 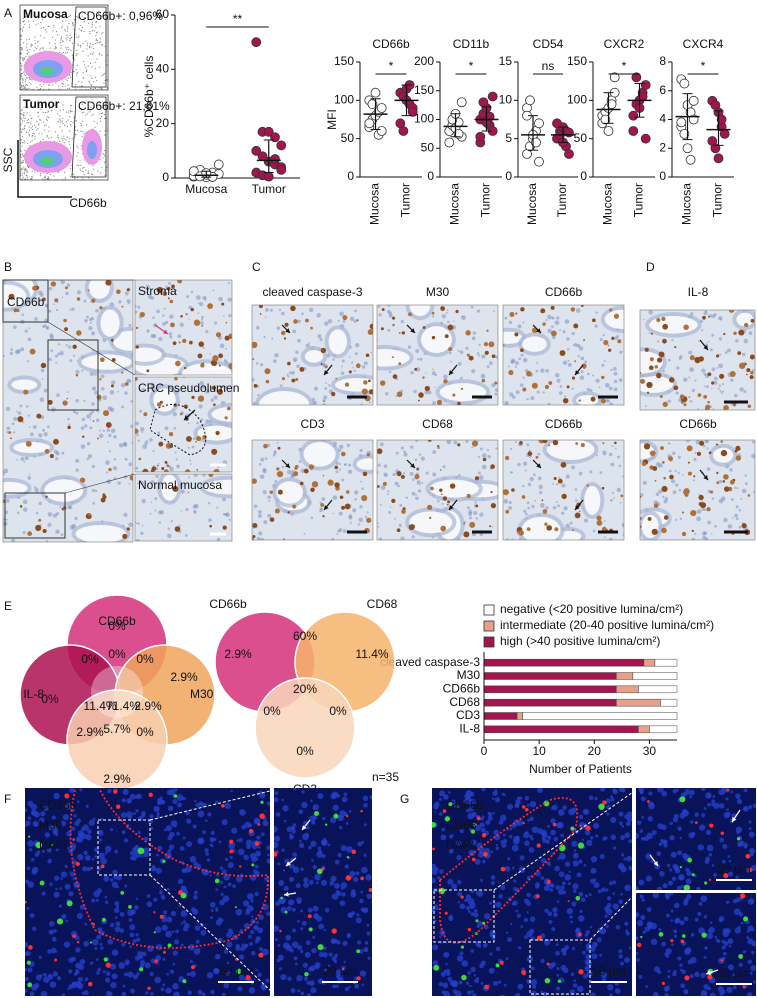 I want to click on legend-label: negative (<20 positive lumina/cm²), so click(x=591, y=609).